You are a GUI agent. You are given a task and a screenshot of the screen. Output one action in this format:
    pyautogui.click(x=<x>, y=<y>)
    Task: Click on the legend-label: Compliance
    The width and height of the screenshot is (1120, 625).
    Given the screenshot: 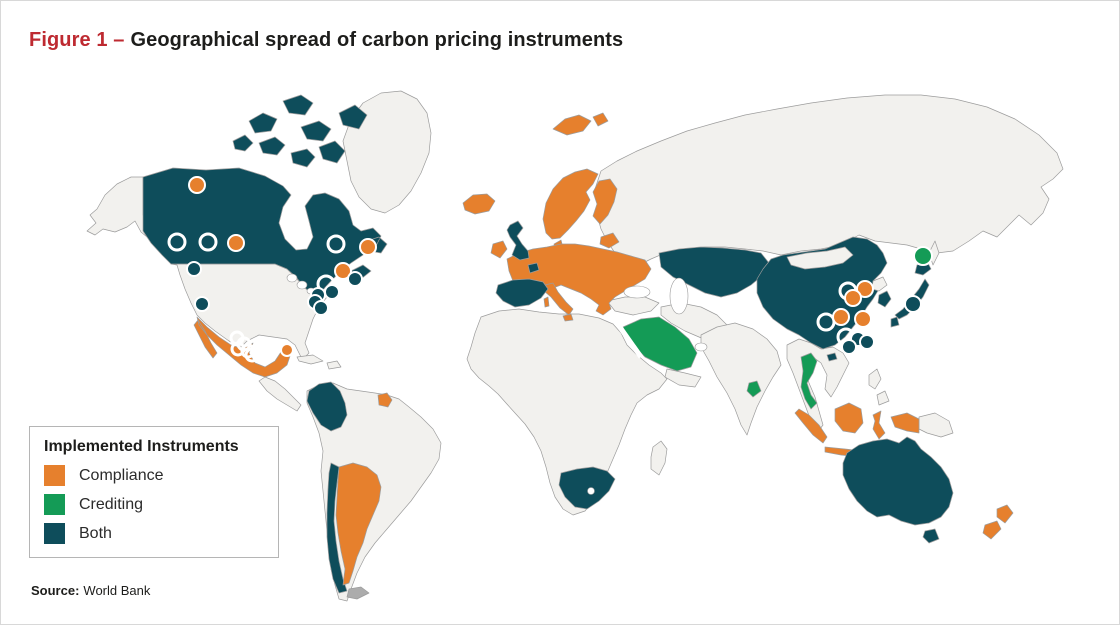 What is the action you would take?
    pyautogui.click(x=121, y=475)
    